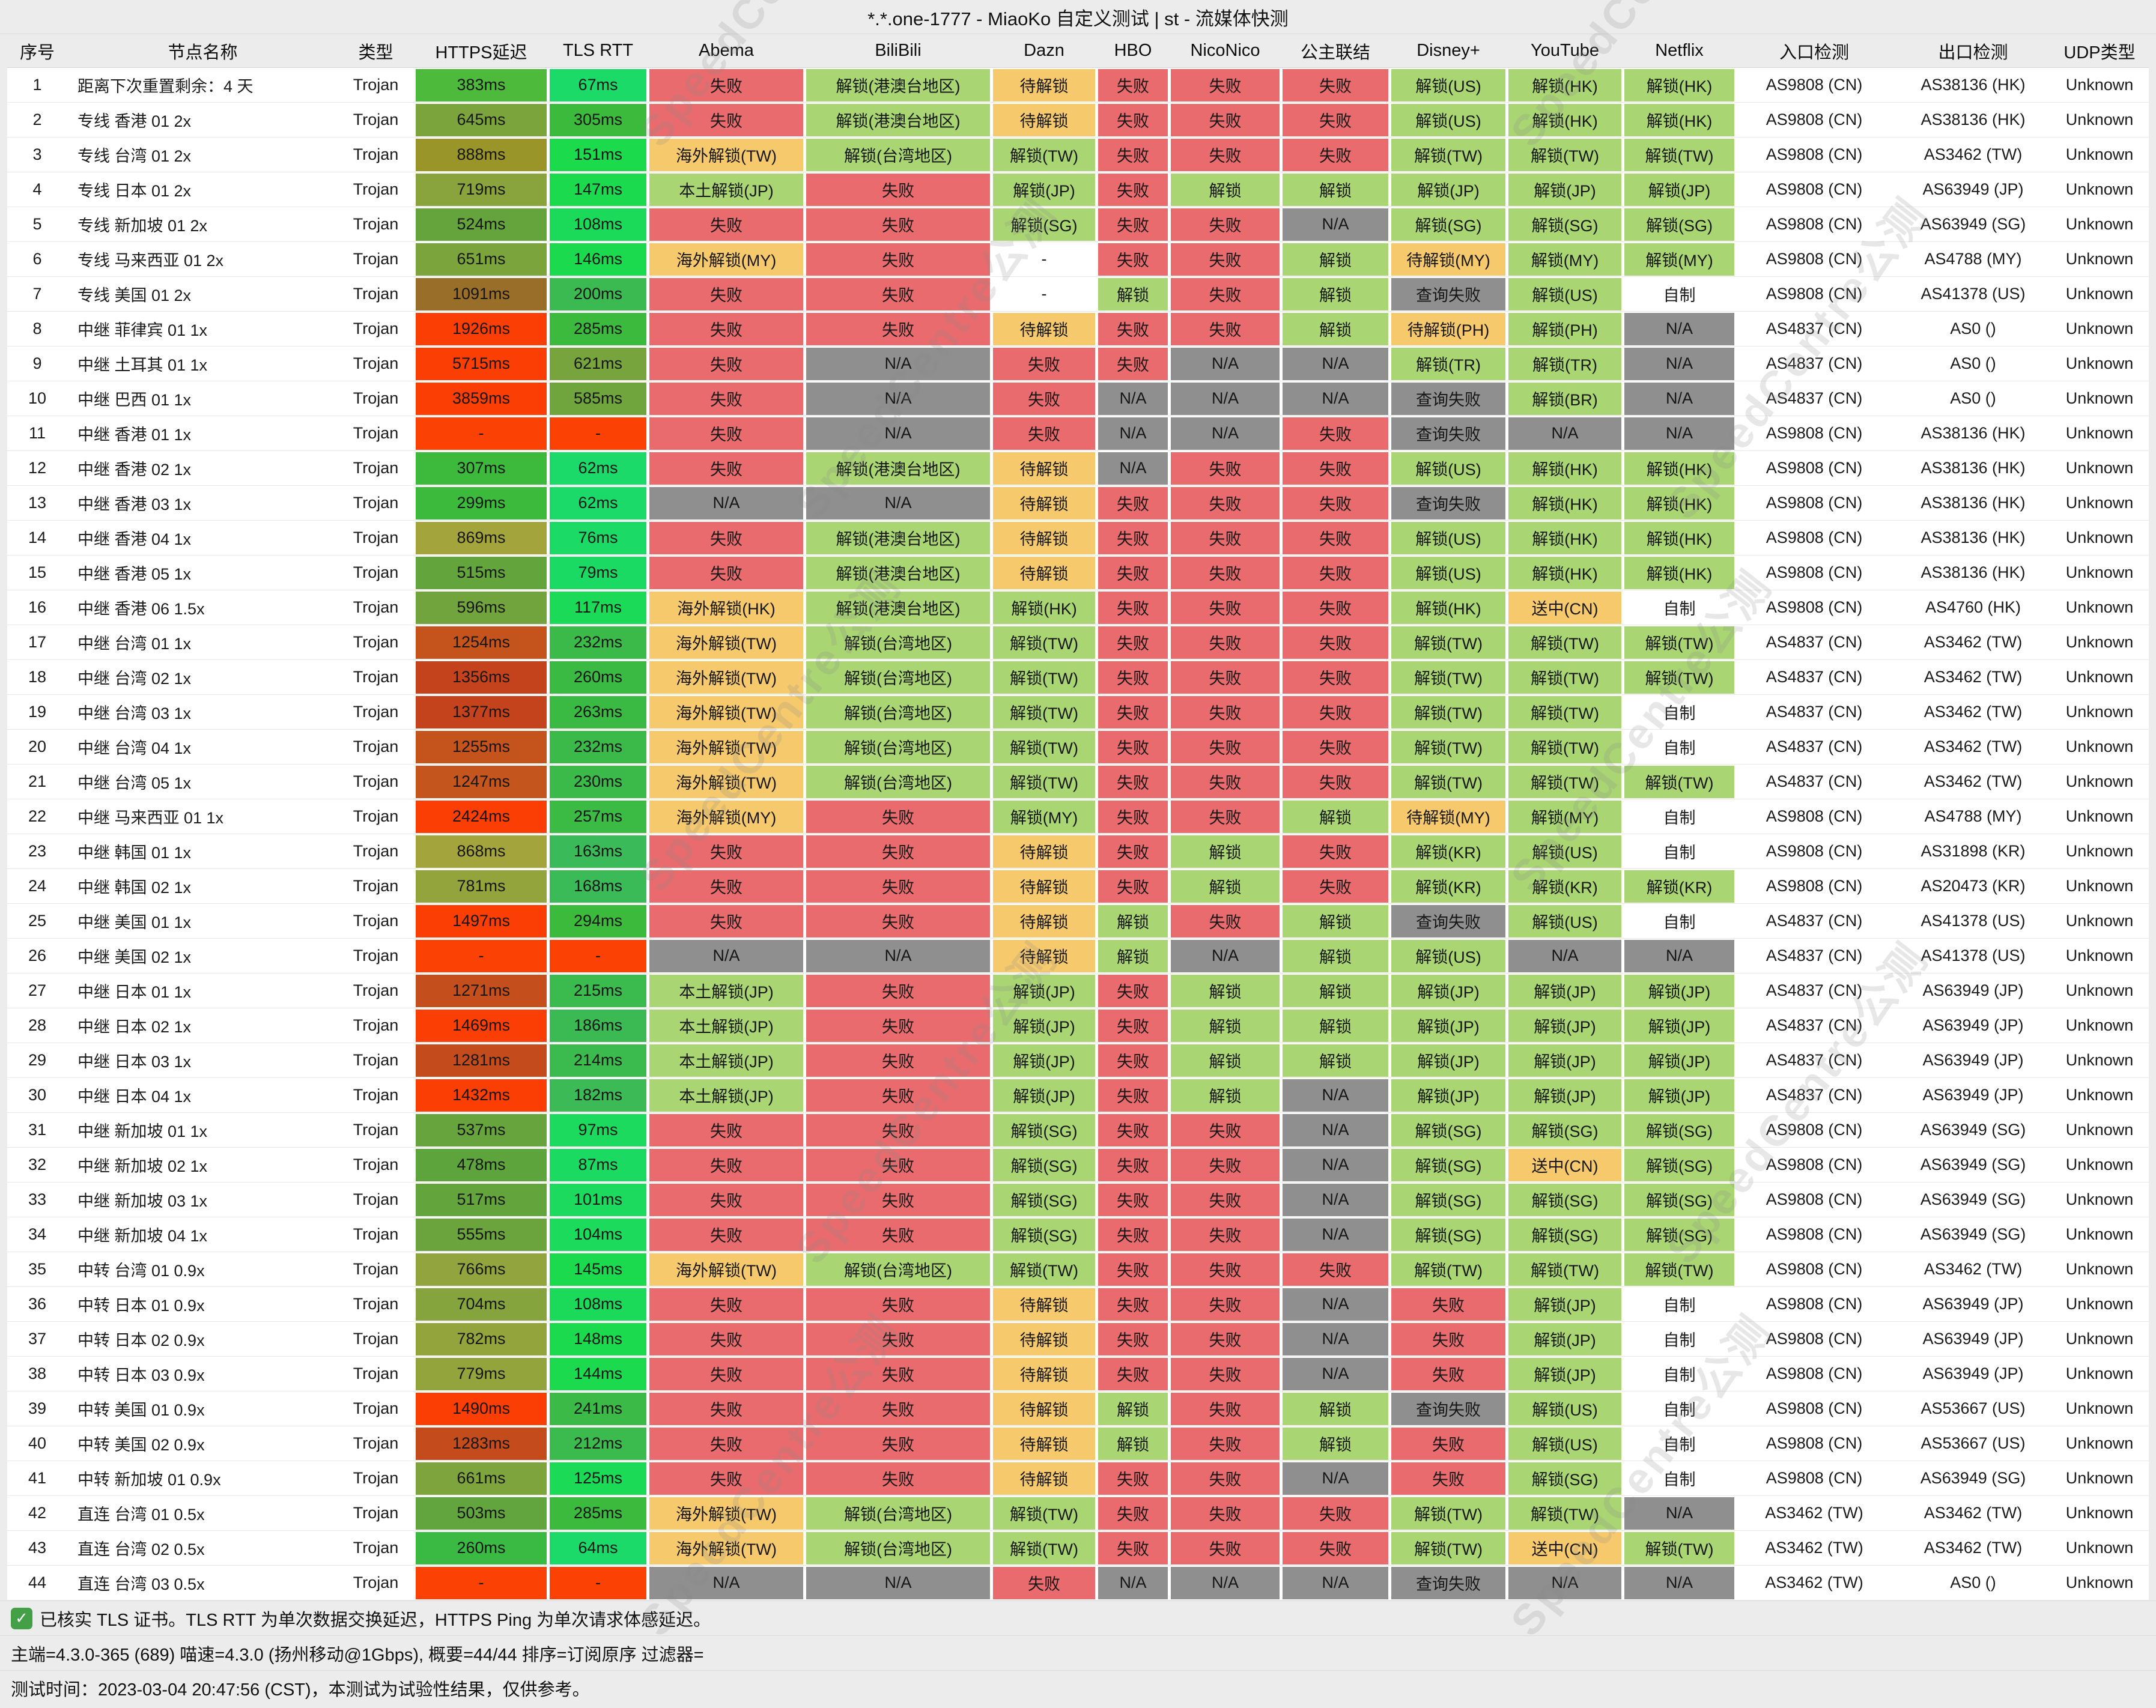 This screenshot has width=2156, height=1708. What do you see at coordinates (1044, 1234) in the screenshot?
I see `dazn-cell: 解锁(SG)` at bounding box center [1044, 1234].